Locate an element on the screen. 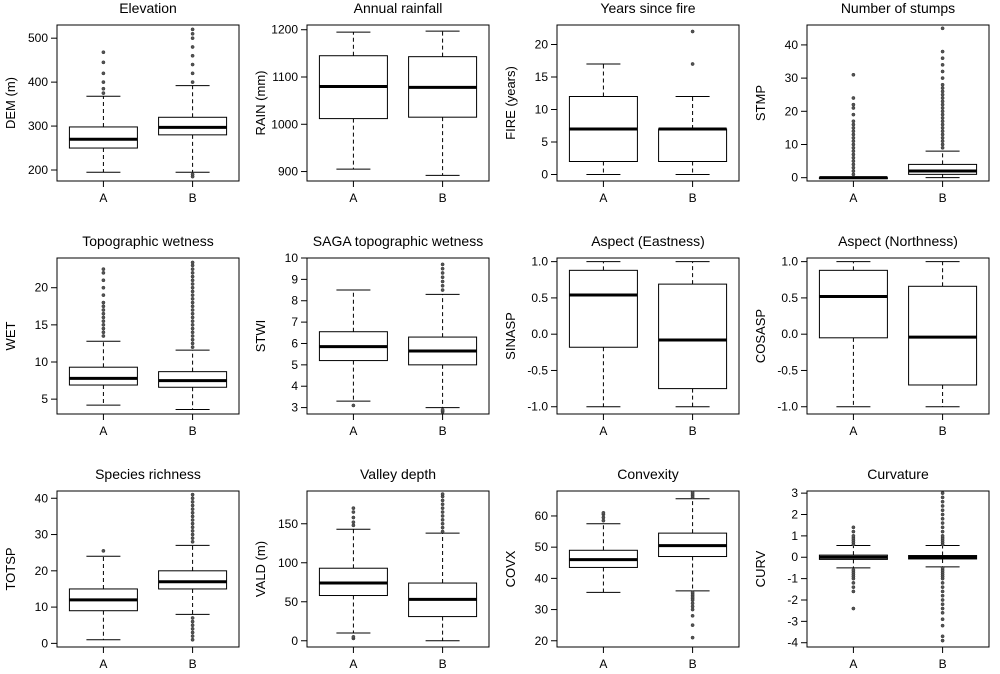  y-tick-label: -3 is located at coordinates (792, 621).